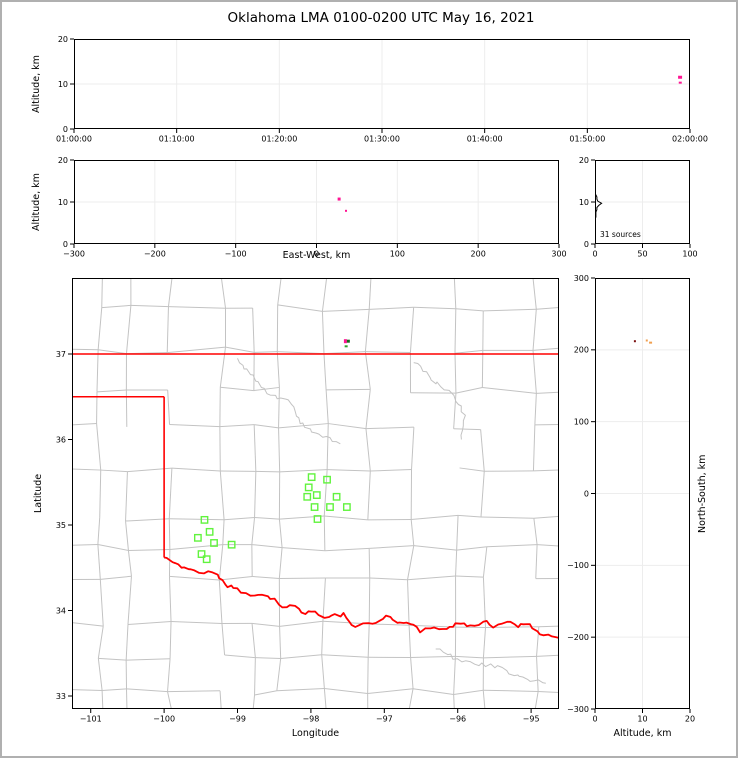 This screenshot has height=758, width=738. What do you see at coordinates (155, 254) in the screenshot?
I see `x-tick-label: −200` at bounding box center [155, 254].